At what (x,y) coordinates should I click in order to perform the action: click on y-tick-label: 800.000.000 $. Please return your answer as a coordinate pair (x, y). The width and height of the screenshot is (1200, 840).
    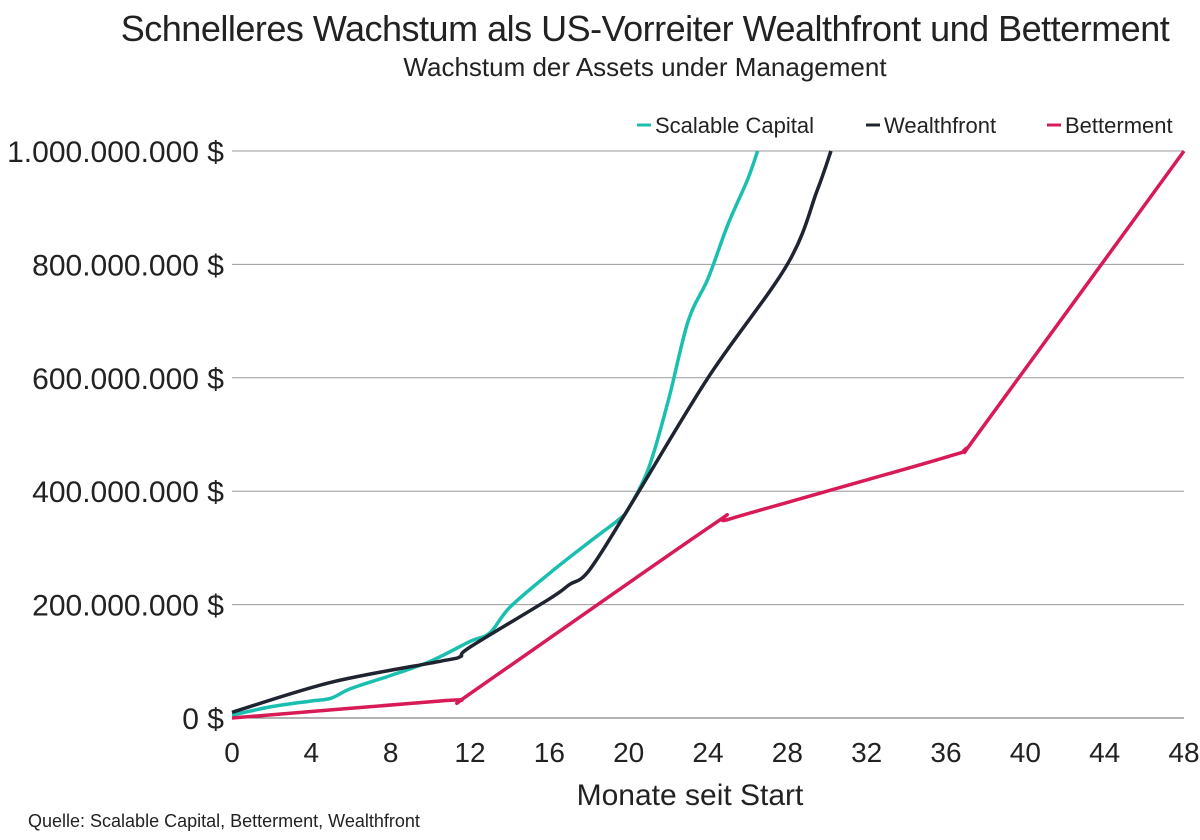
    Looking at the image, I should click on (128, 265).